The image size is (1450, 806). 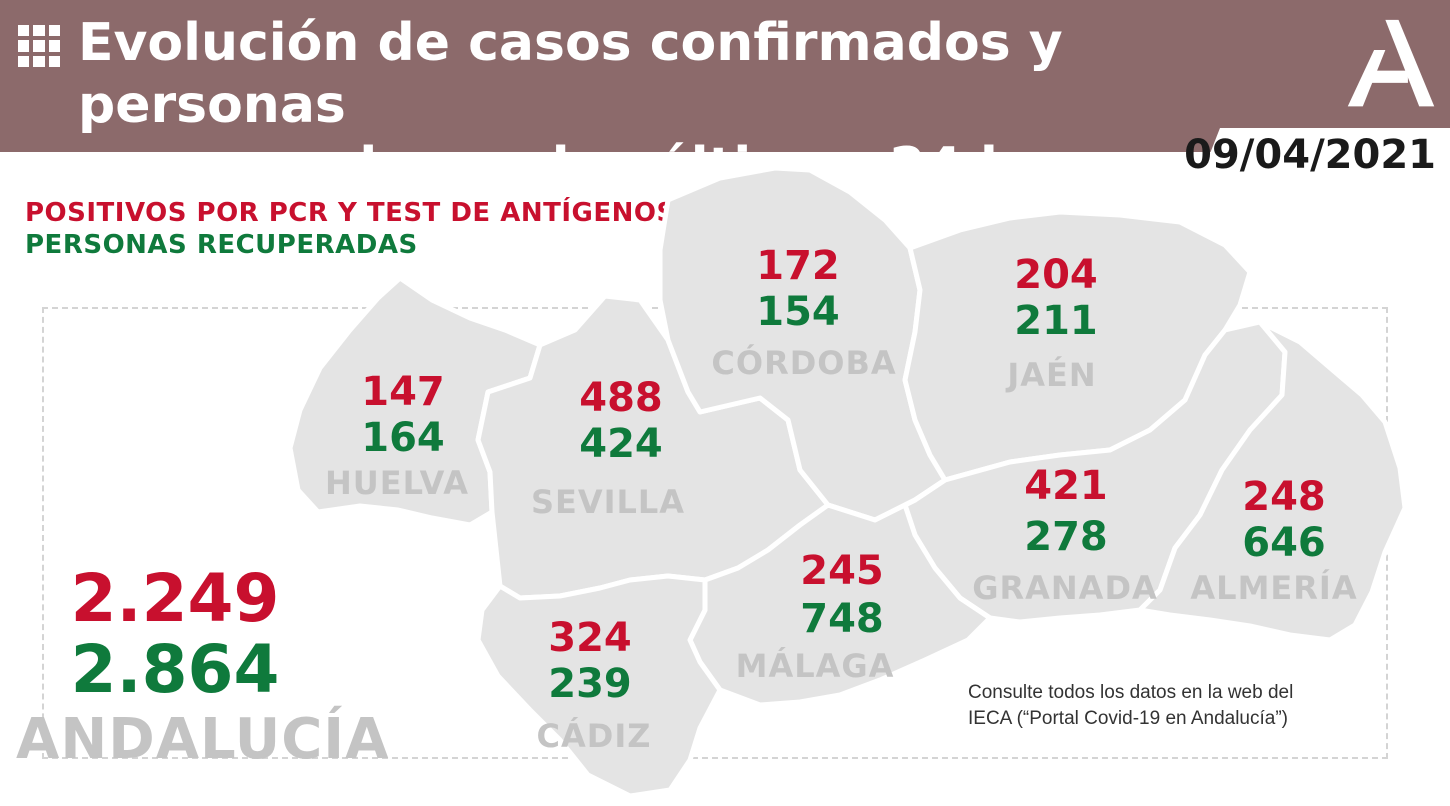 I want to click on almeria-label: ALMERÍA, so click(x=1274, y=588).